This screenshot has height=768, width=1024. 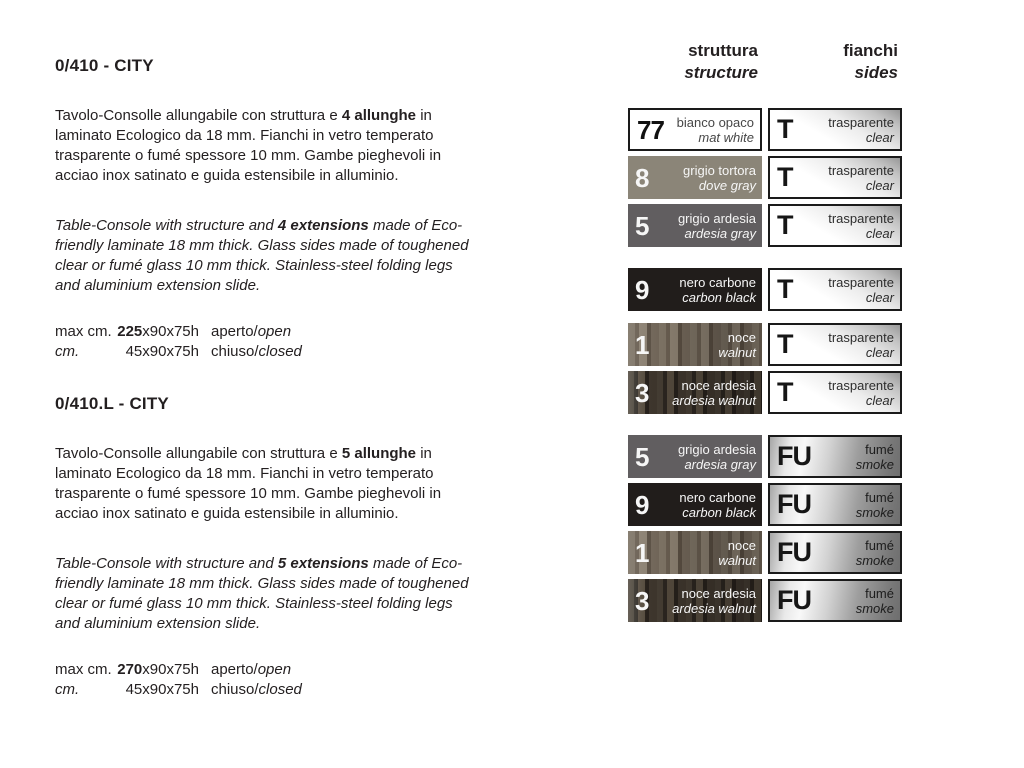 I want to click on dimensions-open-row: max cm. 225x90x75h aperto/open, so click(x=265, y=332).